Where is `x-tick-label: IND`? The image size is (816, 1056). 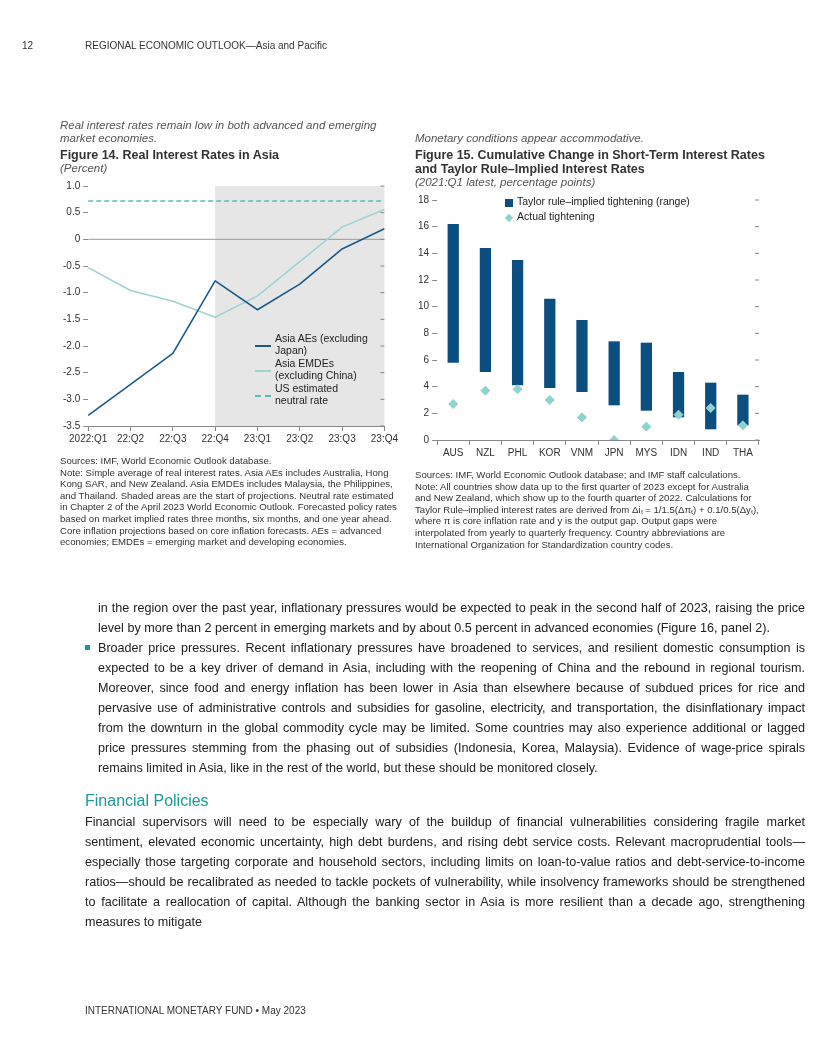
x-tick-label: IND is located at coordinates (711, 452).